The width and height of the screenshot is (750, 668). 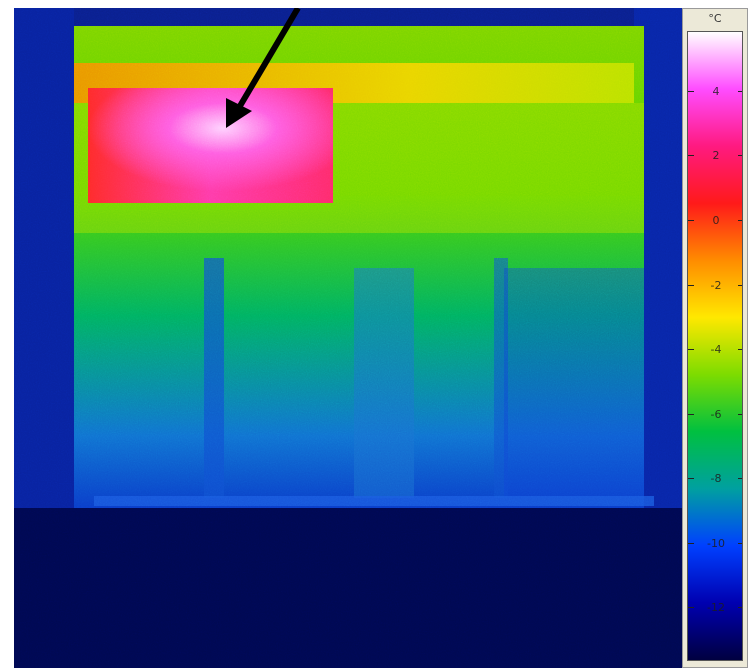 I want to click on colorbar-tick: 0, so click(x=715, y=221).